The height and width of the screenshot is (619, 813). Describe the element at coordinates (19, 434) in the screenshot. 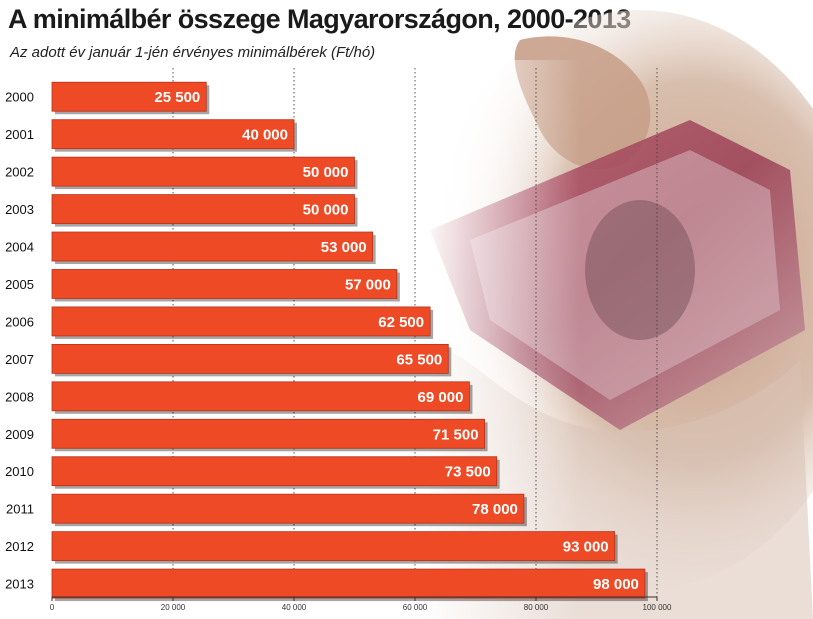

I see `category-label-2009: 2009` at that location.